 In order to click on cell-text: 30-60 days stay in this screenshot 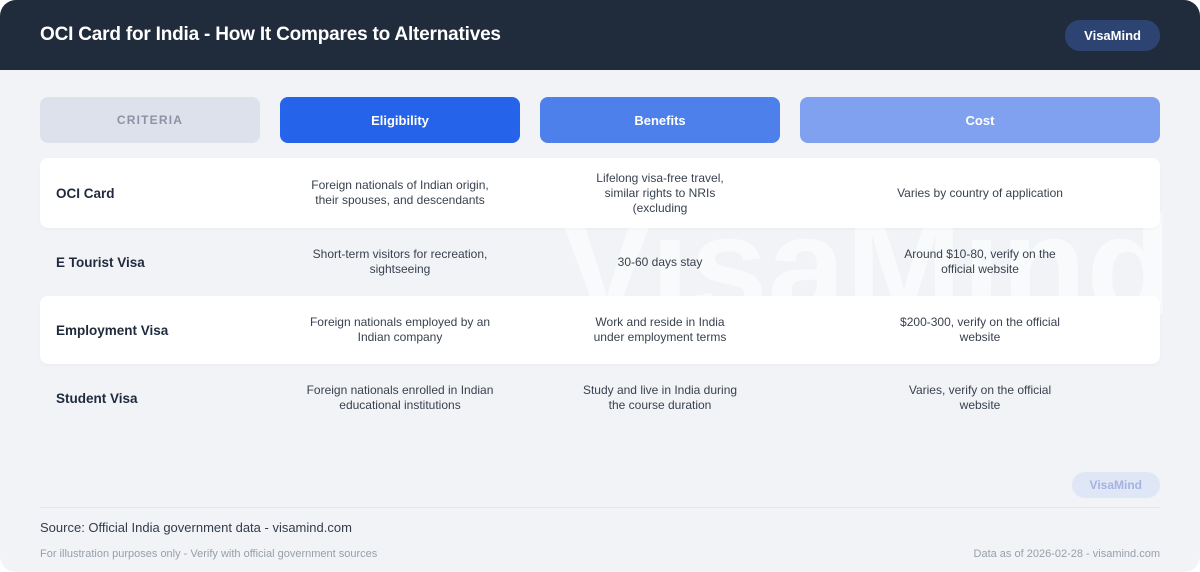, I will do `click(660, 261)`.